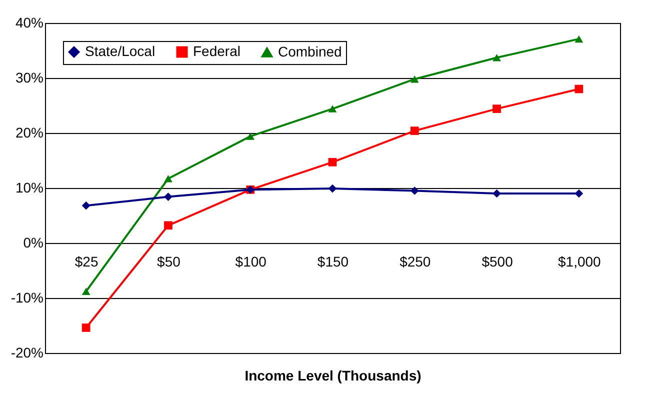  What do you see at coordinates (310, 51) in the screenshot?
I see `legend-label: Combined` at bounding box center [310, 51].